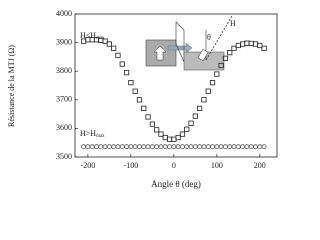  Describe the element at coordinates (64, 41) in the screenshot. I see `y-tick-label: 3900` at that location.